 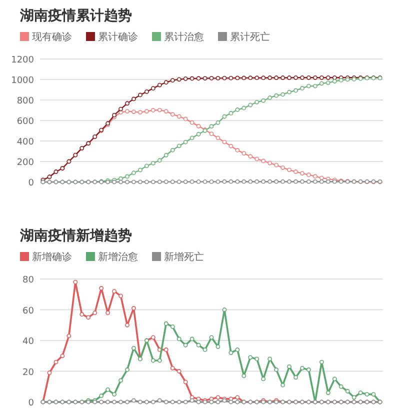 What do you see at coordinates (28, 281) in the screenshot?
I see `y-tick-label: 80` at bounding box center [28, 281].